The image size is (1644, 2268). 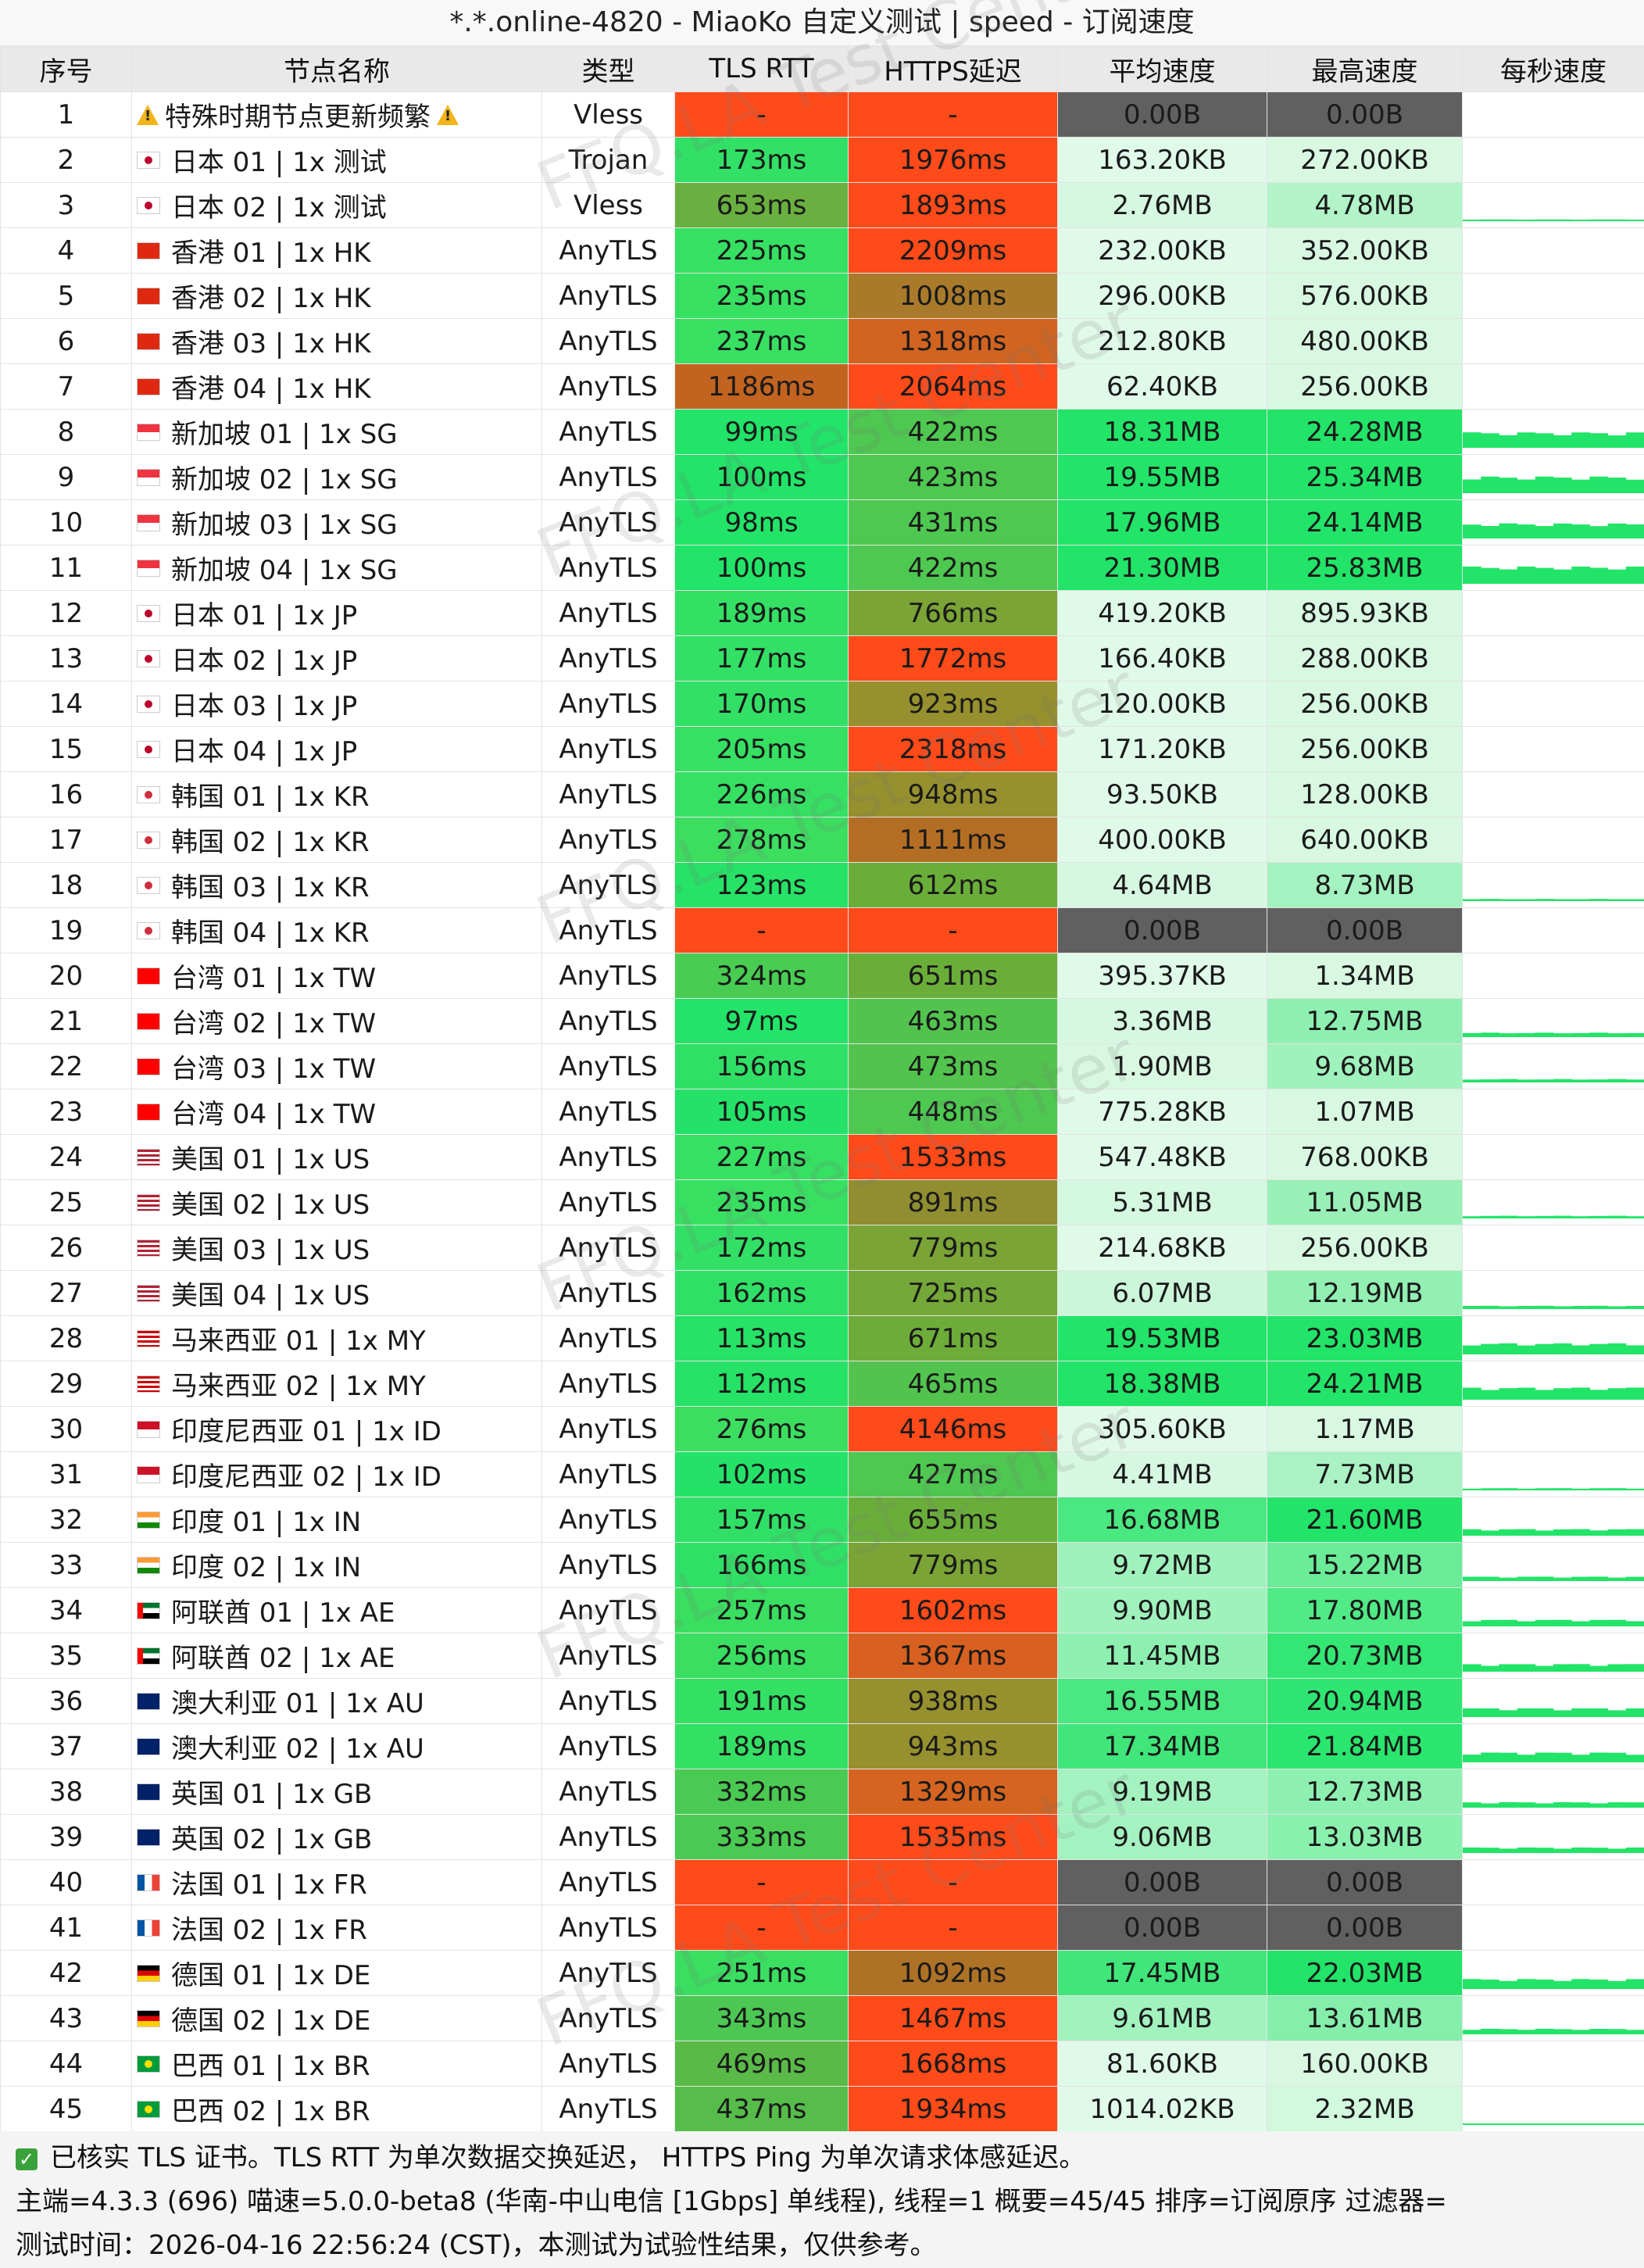 What do you see at coordinates (284, 435) in the screenshot?
I see `node-name: 新加坡 01 | 1x SG` at bounding box center [284, 435].